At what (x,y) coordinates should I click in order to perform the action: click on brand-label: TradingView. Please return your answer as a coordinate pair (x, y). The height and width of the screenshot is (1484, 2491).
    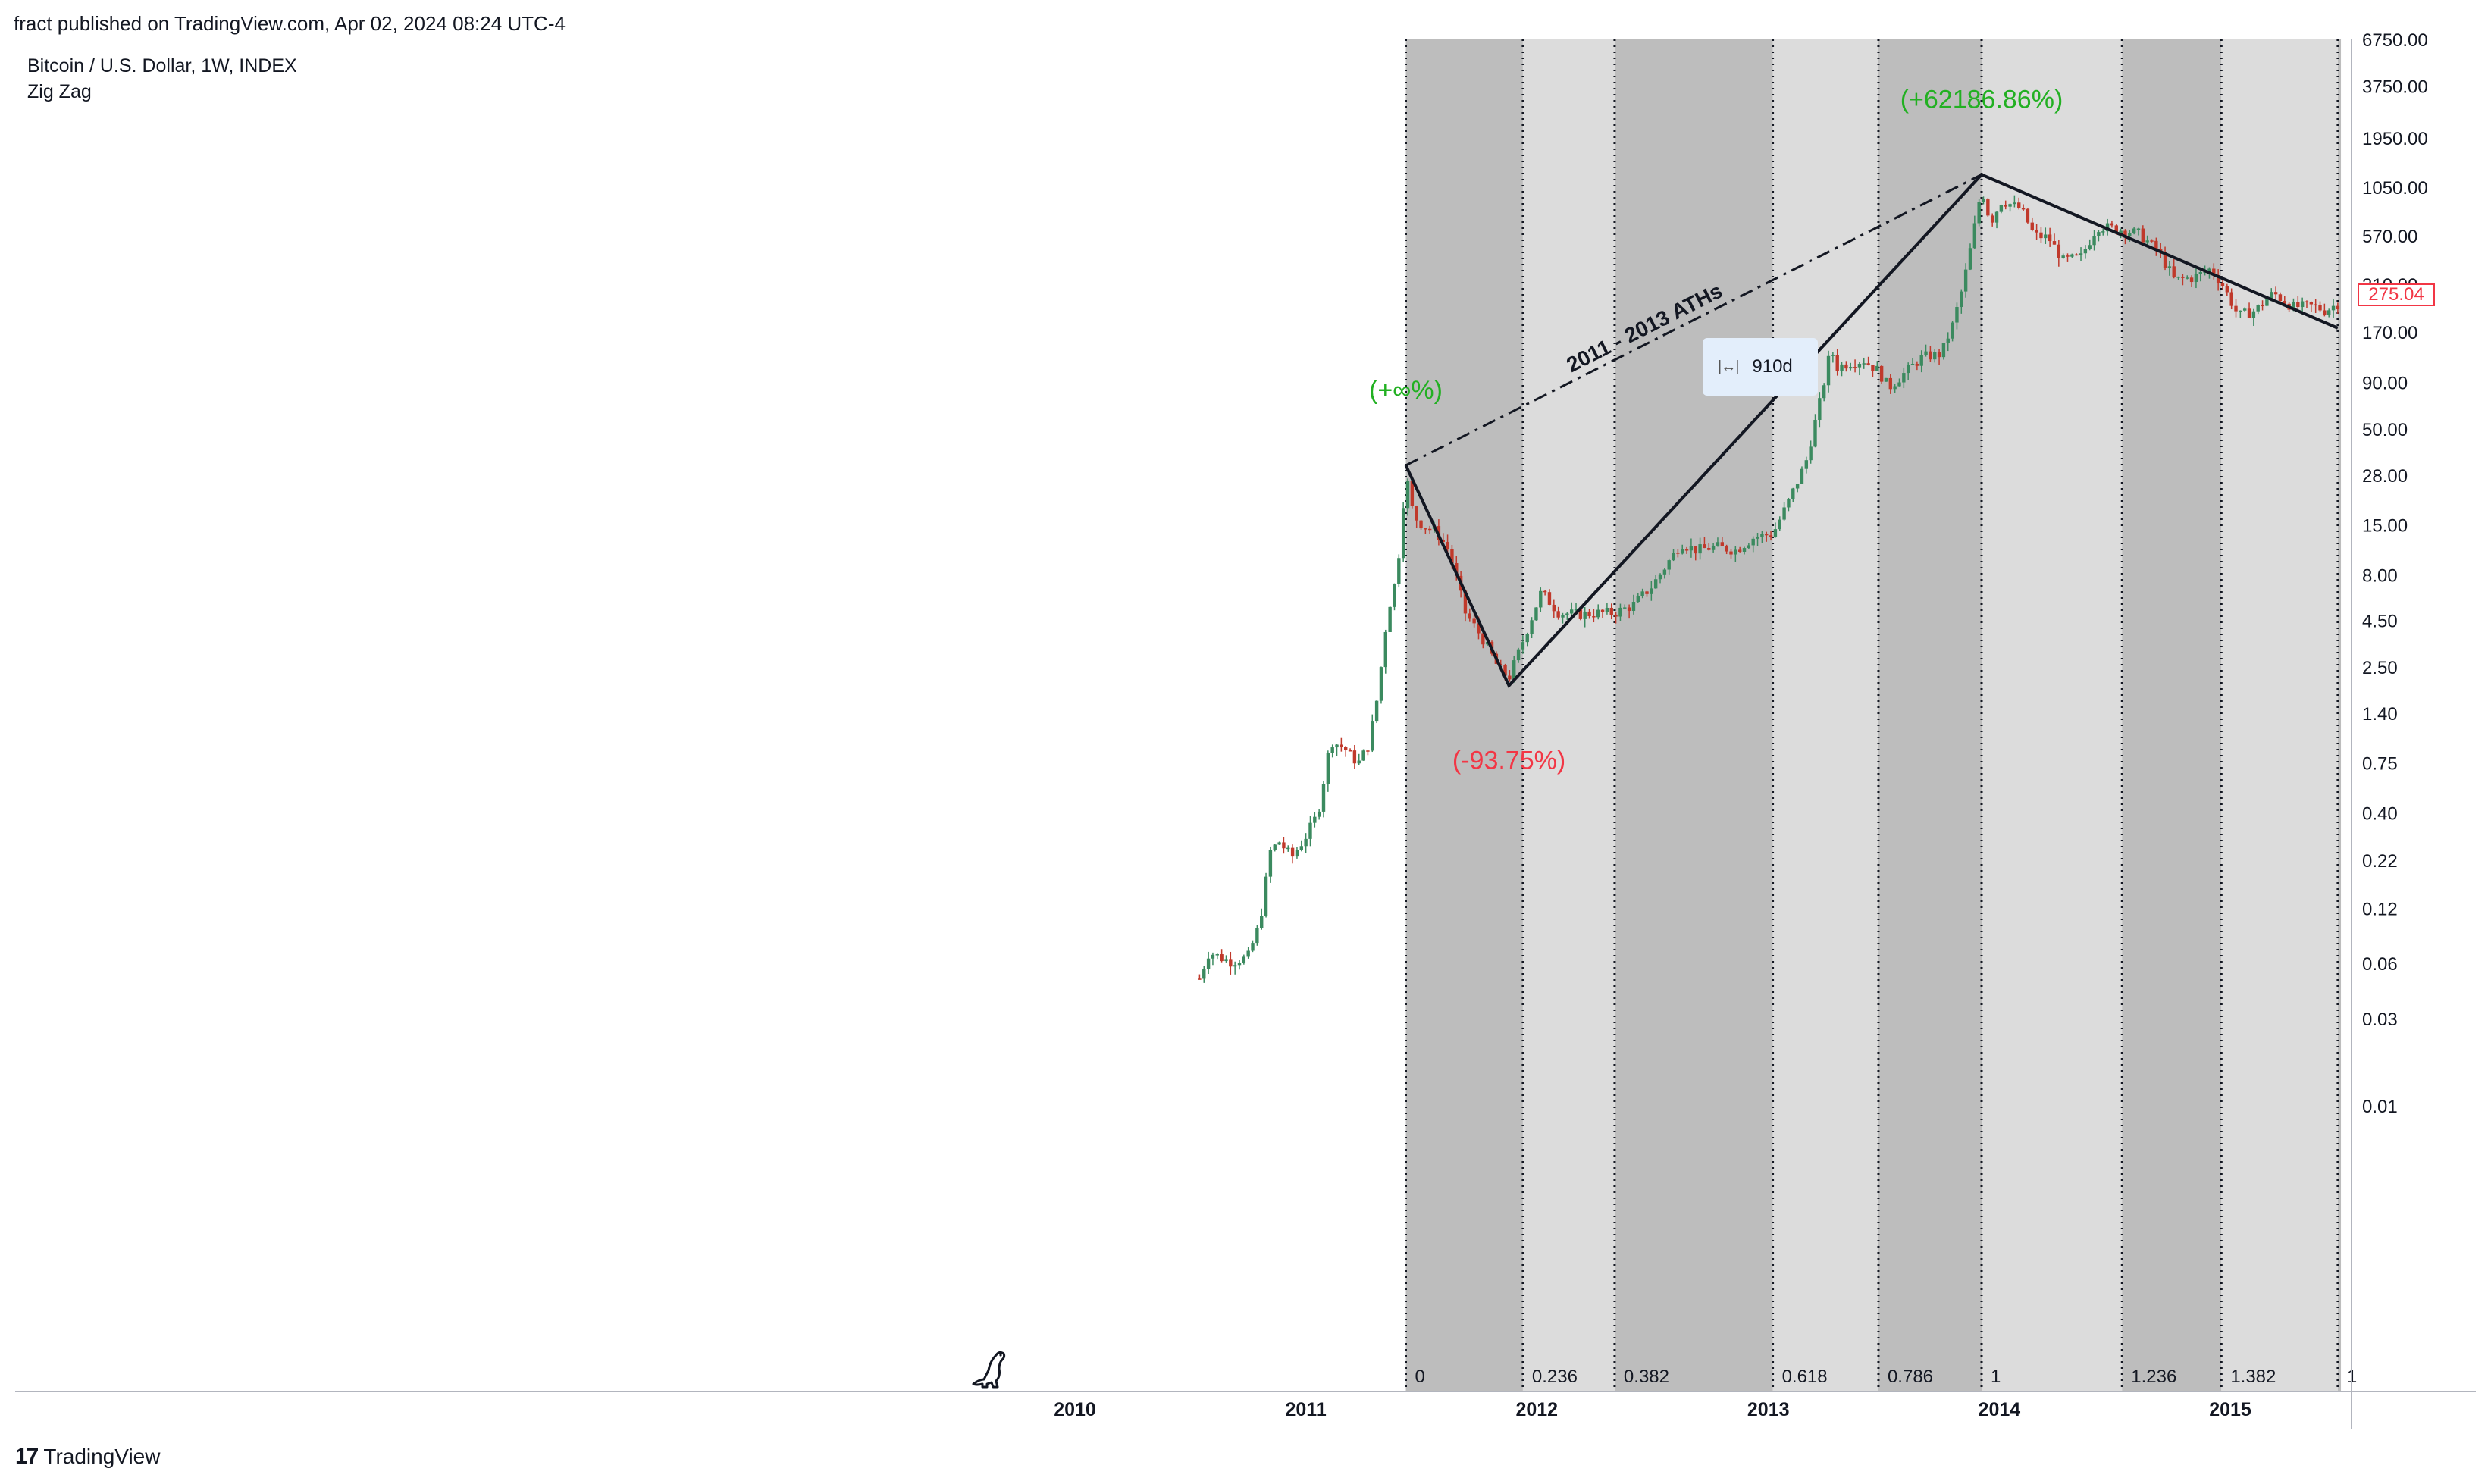
    Looking at the image, I should click on (102, 1457).